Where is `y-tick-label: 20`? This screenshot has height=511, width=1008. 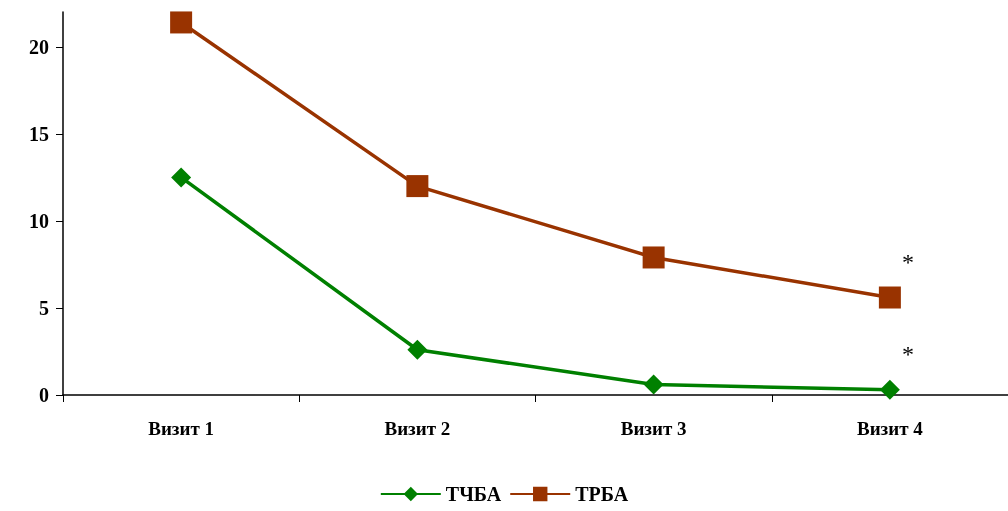
y-tick-label: 20 is located at coordinates (39, 46).